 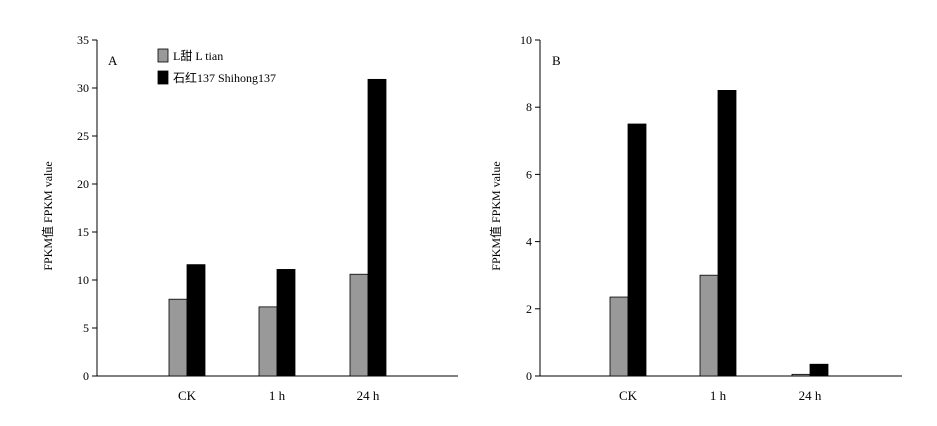 I want to click on y-tick-label: 6, so click(x=529, y=174).